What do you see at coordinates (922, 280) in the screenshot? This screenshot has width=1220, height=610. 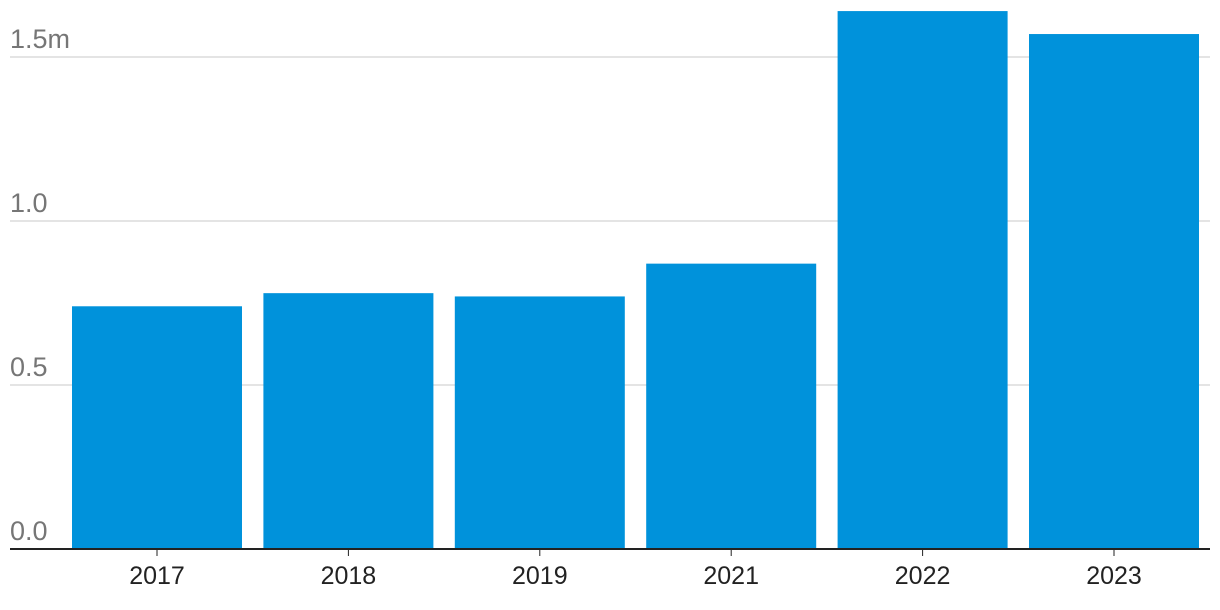 I see `bar-2022` at bounding box center [922, 280].